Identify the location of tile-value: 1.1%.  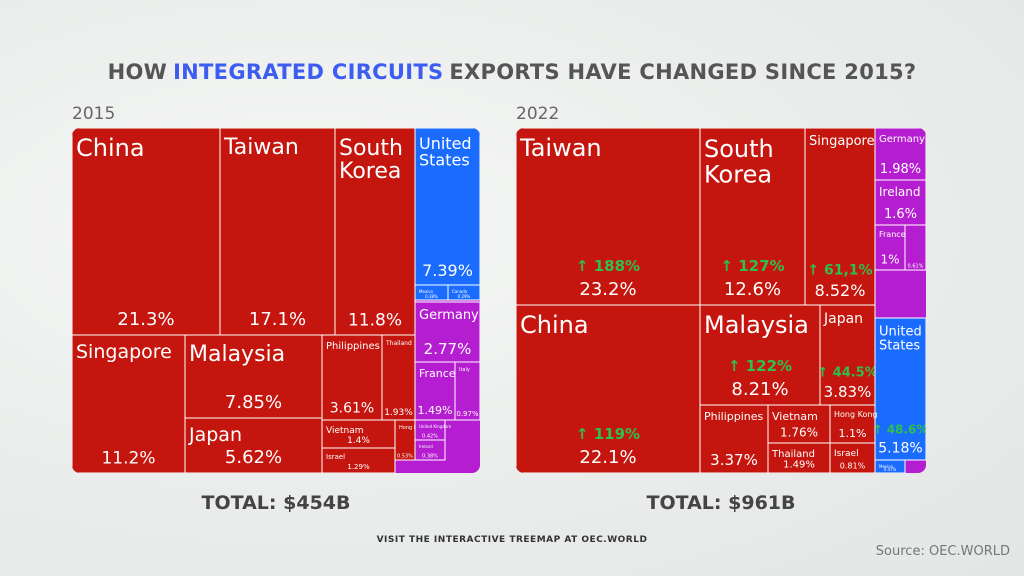
(853, 433).